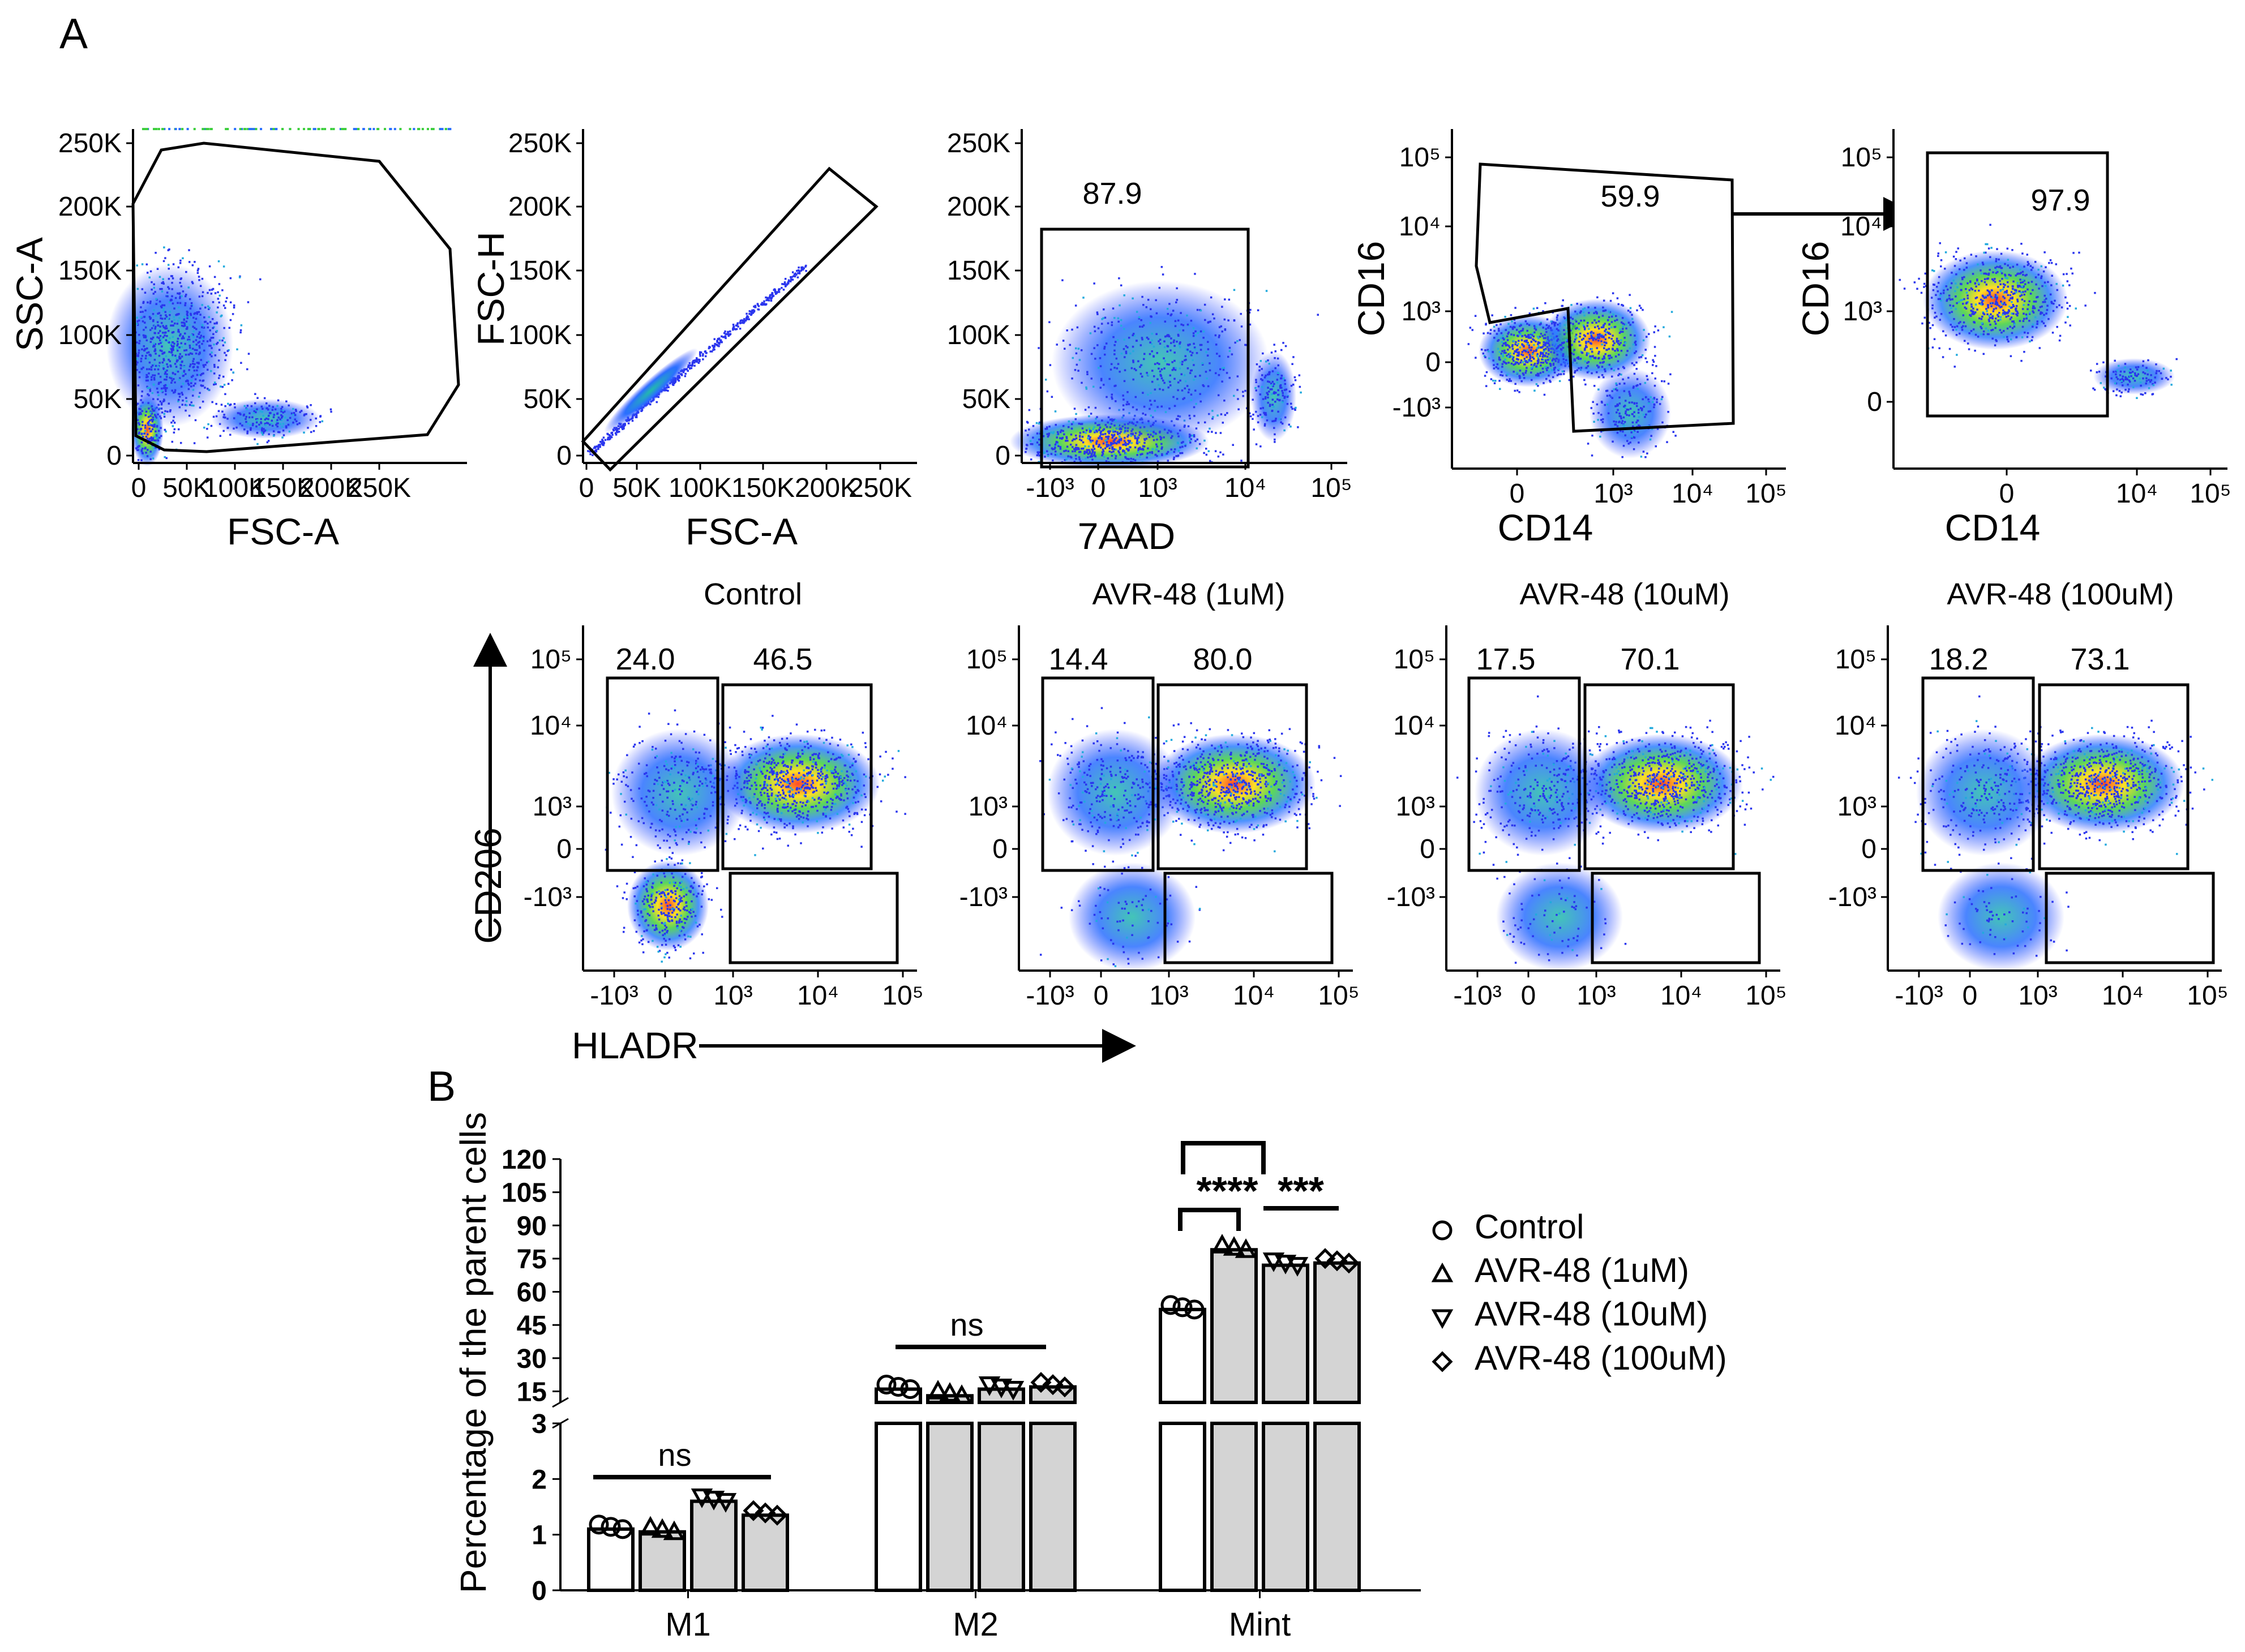 The image size is (2245, 1652). I want to click on x-tick-label: 200K, so click(826, 488).